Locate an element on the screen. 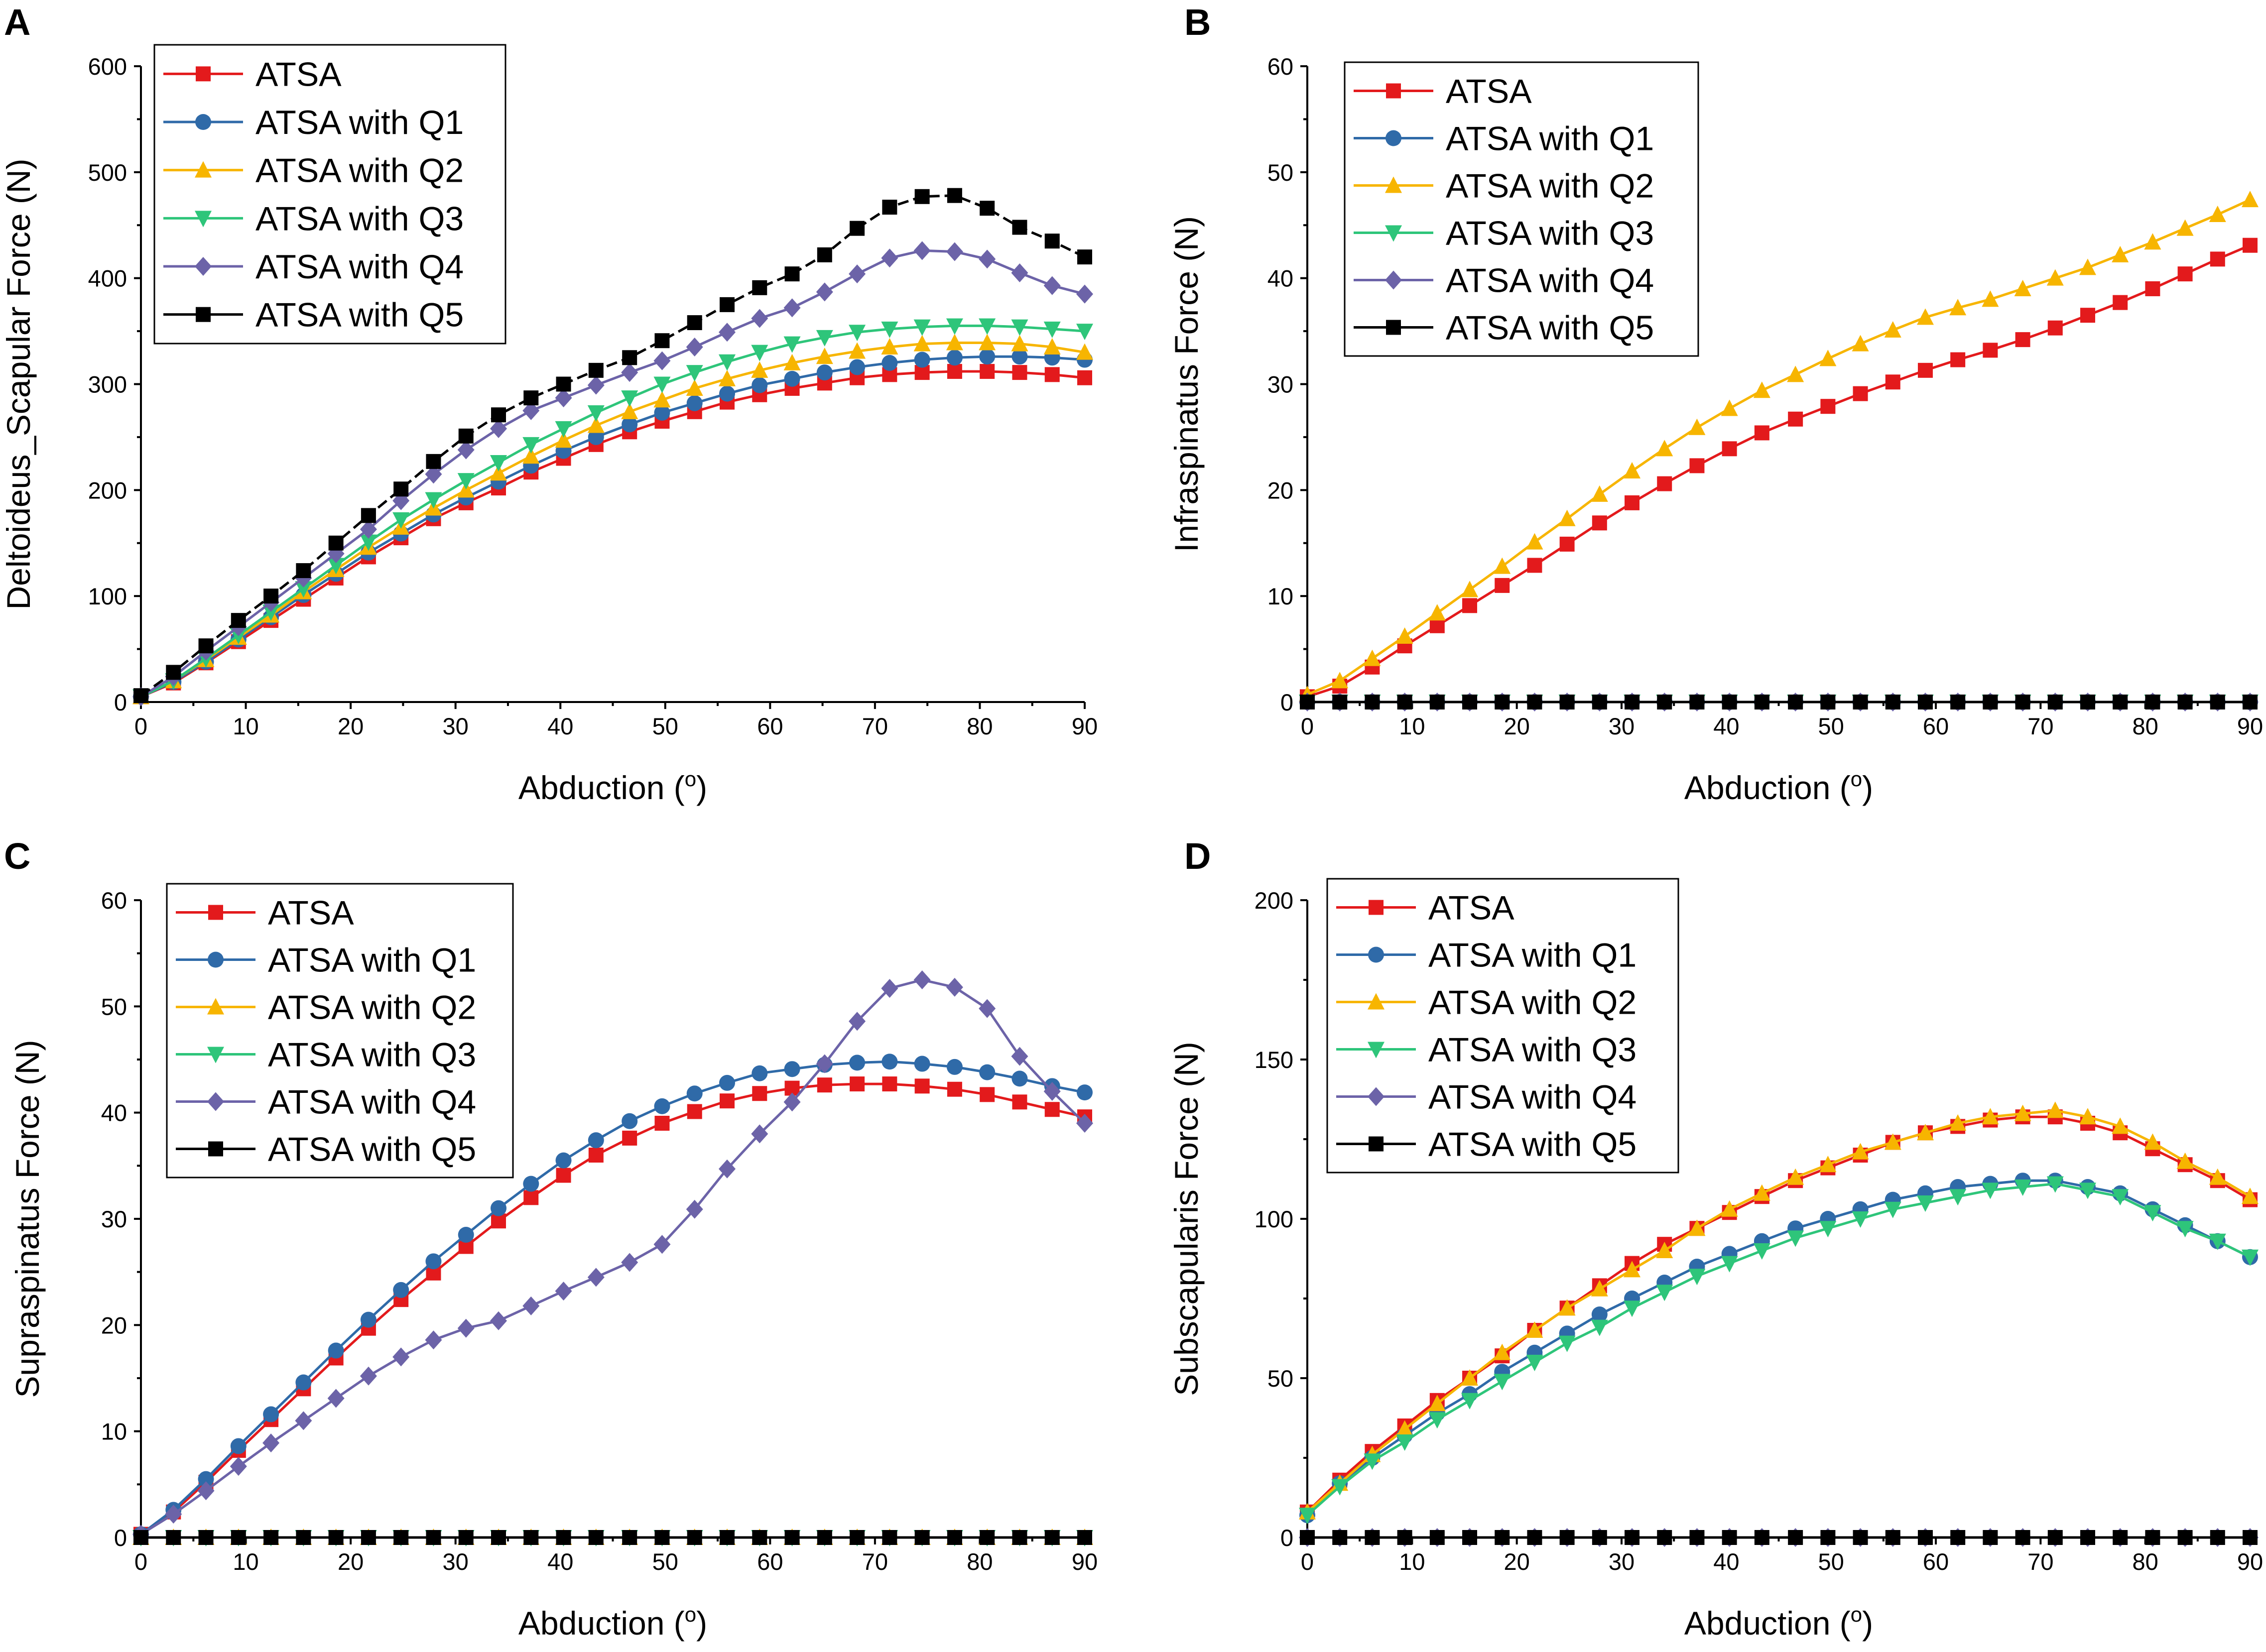 The image size is (2266, 1652). panel-b-xtick-label: 60 is located at coordinates (1936, 726).